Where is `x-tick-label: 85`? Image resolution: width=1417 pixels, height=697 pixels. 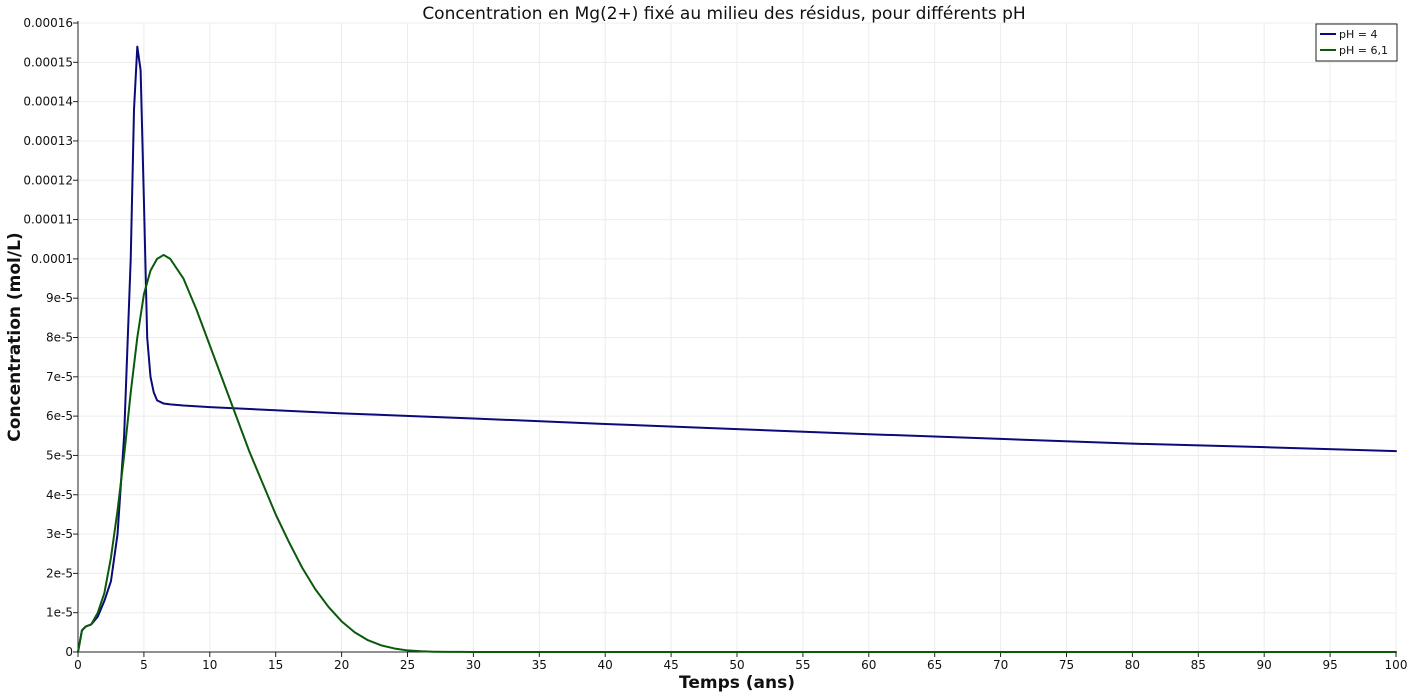
x-tick-label: 85 is located at coordinates (1198, 665).